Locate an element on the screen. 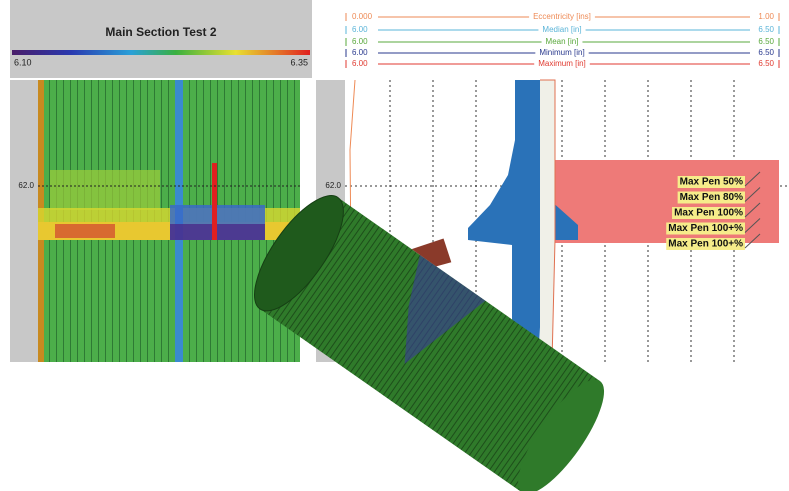  left-header is located at coordinates (161, 39).